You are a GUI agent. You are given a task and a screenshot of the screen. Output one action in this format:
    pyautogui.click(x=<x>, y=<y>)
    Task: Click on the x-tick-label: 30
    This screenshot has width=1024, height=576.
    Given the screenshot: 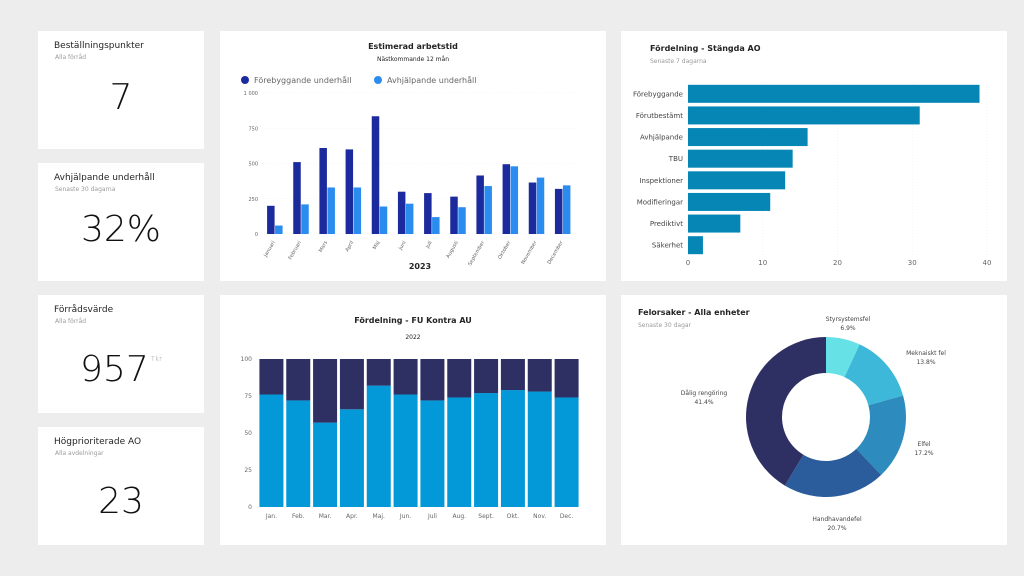 What is the action you would take?
    pyautogui.click(x=912, y=263)
    